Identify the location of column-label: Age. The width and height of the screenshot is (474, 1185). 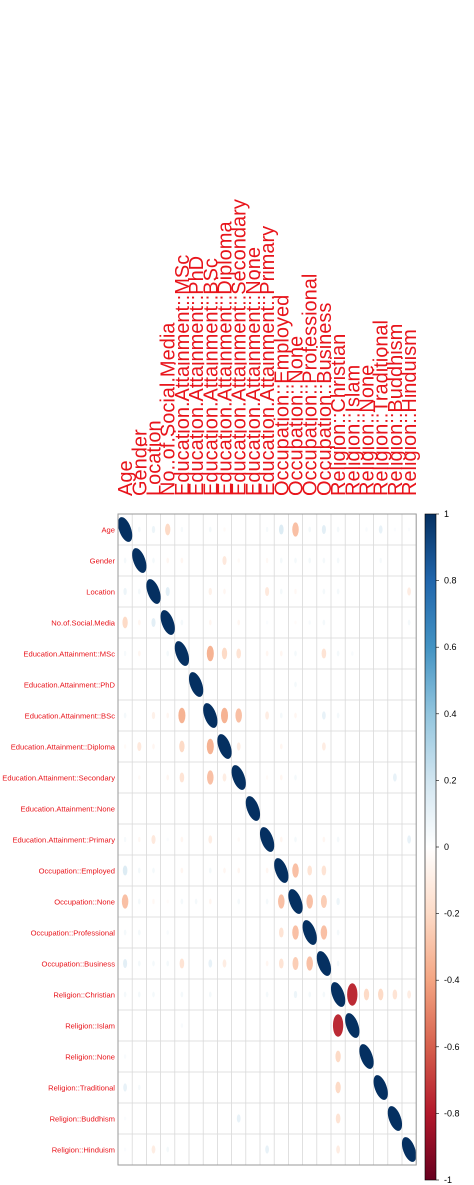
(126, 478).